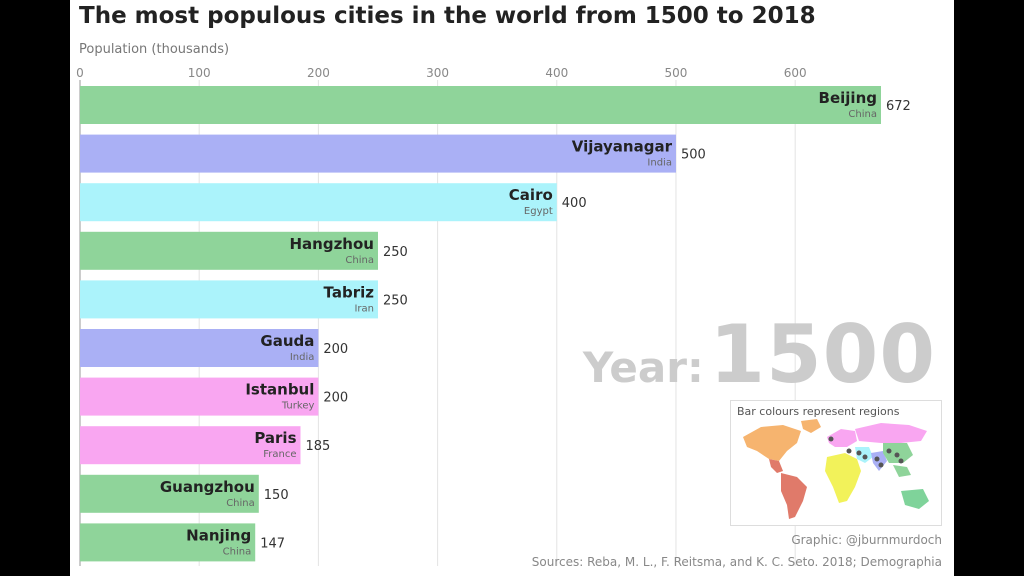  Describe the element at coordinates (891, 433) in the screenshot. I see `russia-region` at that location.